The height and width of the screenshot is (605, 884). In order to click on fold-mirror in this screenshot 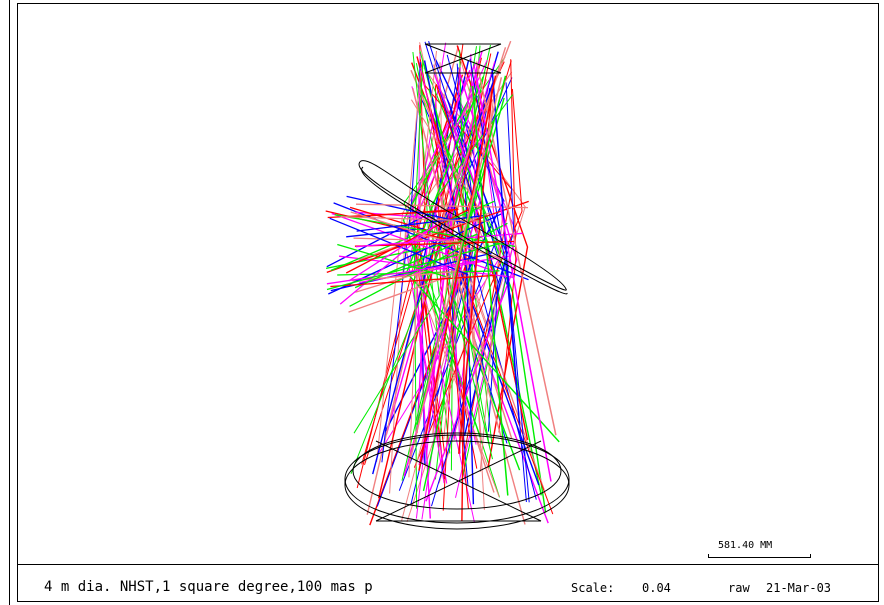, I will do `click(463, 227)`.